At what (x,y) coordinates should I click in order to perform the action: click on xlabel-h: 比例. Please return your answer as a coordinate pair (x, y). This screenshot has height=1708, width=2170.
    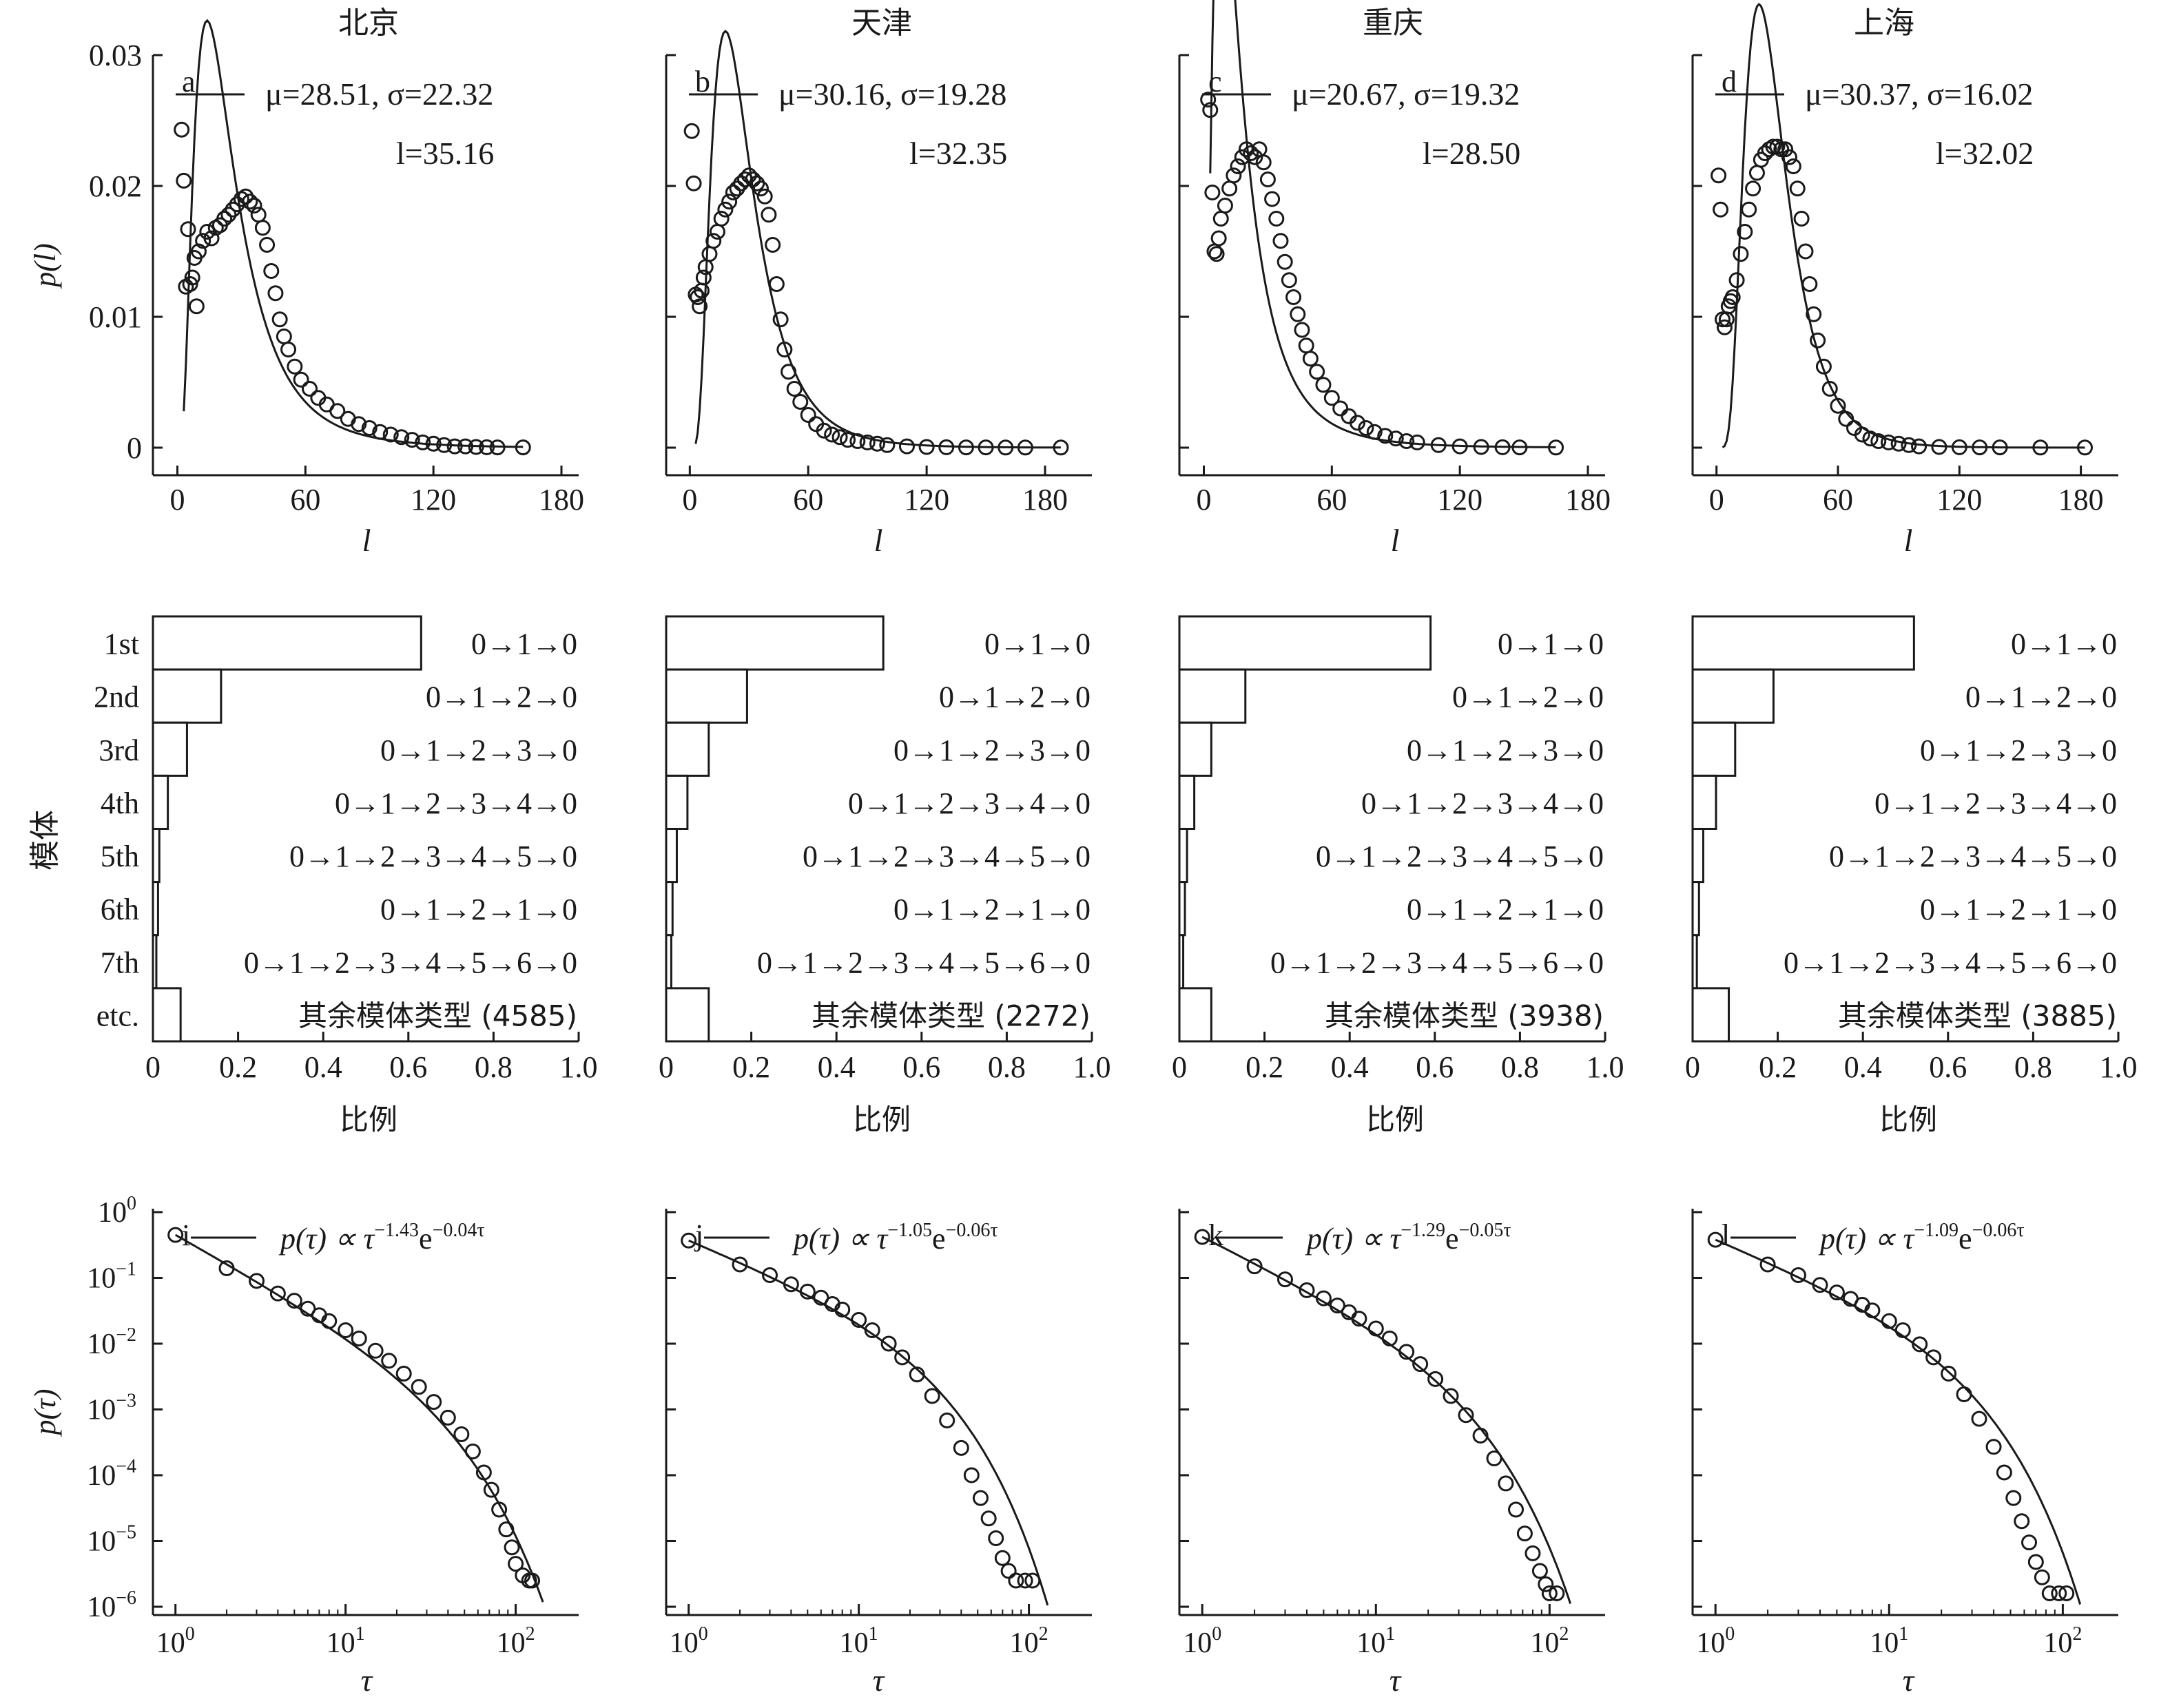
    Looking at the image, I should click on (1908, 1119).